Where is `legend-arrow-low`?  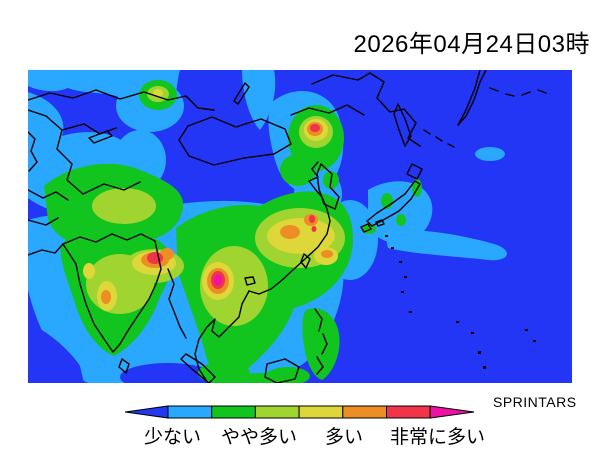
legend-arrow-low is located at coordinates (146, 412).